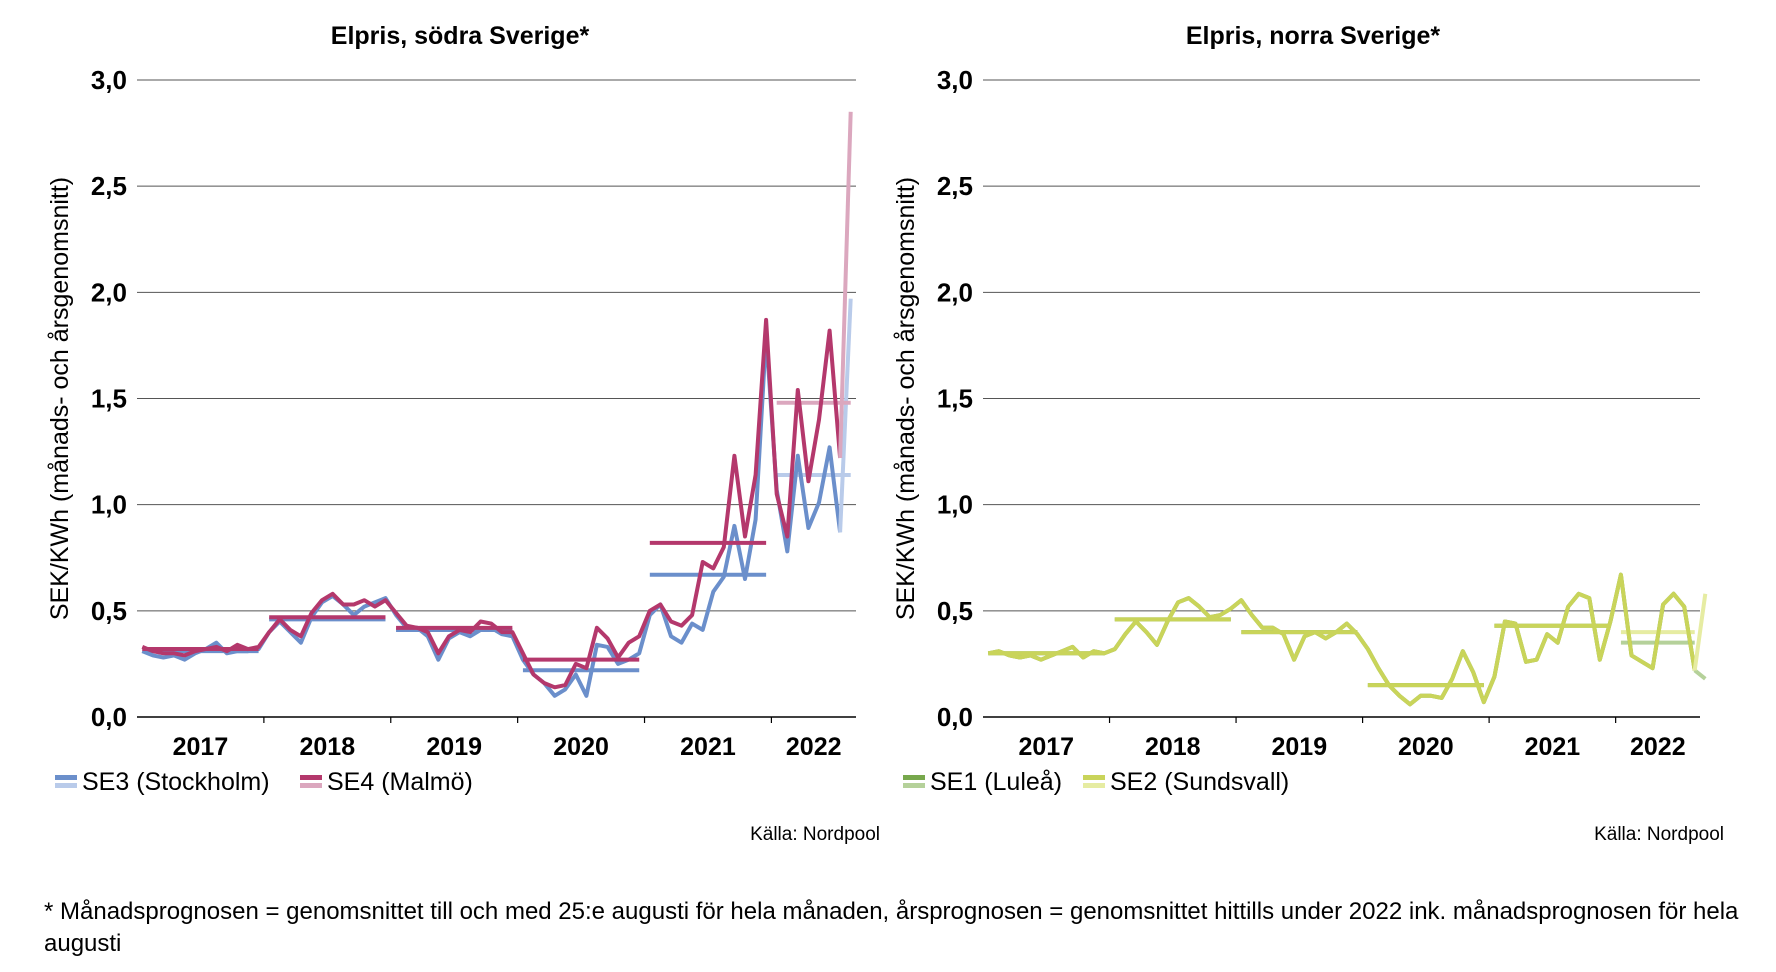 This screenshot has width=1776, height=972. I want to click on legend-label: SE3 (Stockholm), so click(176, 782).